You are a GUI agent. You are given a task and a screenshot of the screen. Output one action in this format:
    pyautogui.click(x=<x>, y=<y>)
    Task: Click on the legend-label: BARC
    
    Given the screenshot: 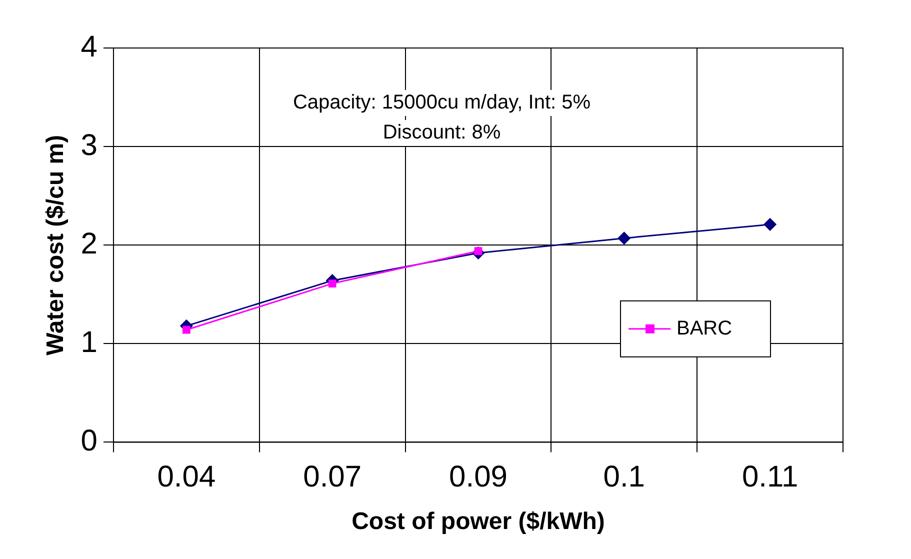 What is the action you would take?
    pyautogui.click(x=704, y=328)
    